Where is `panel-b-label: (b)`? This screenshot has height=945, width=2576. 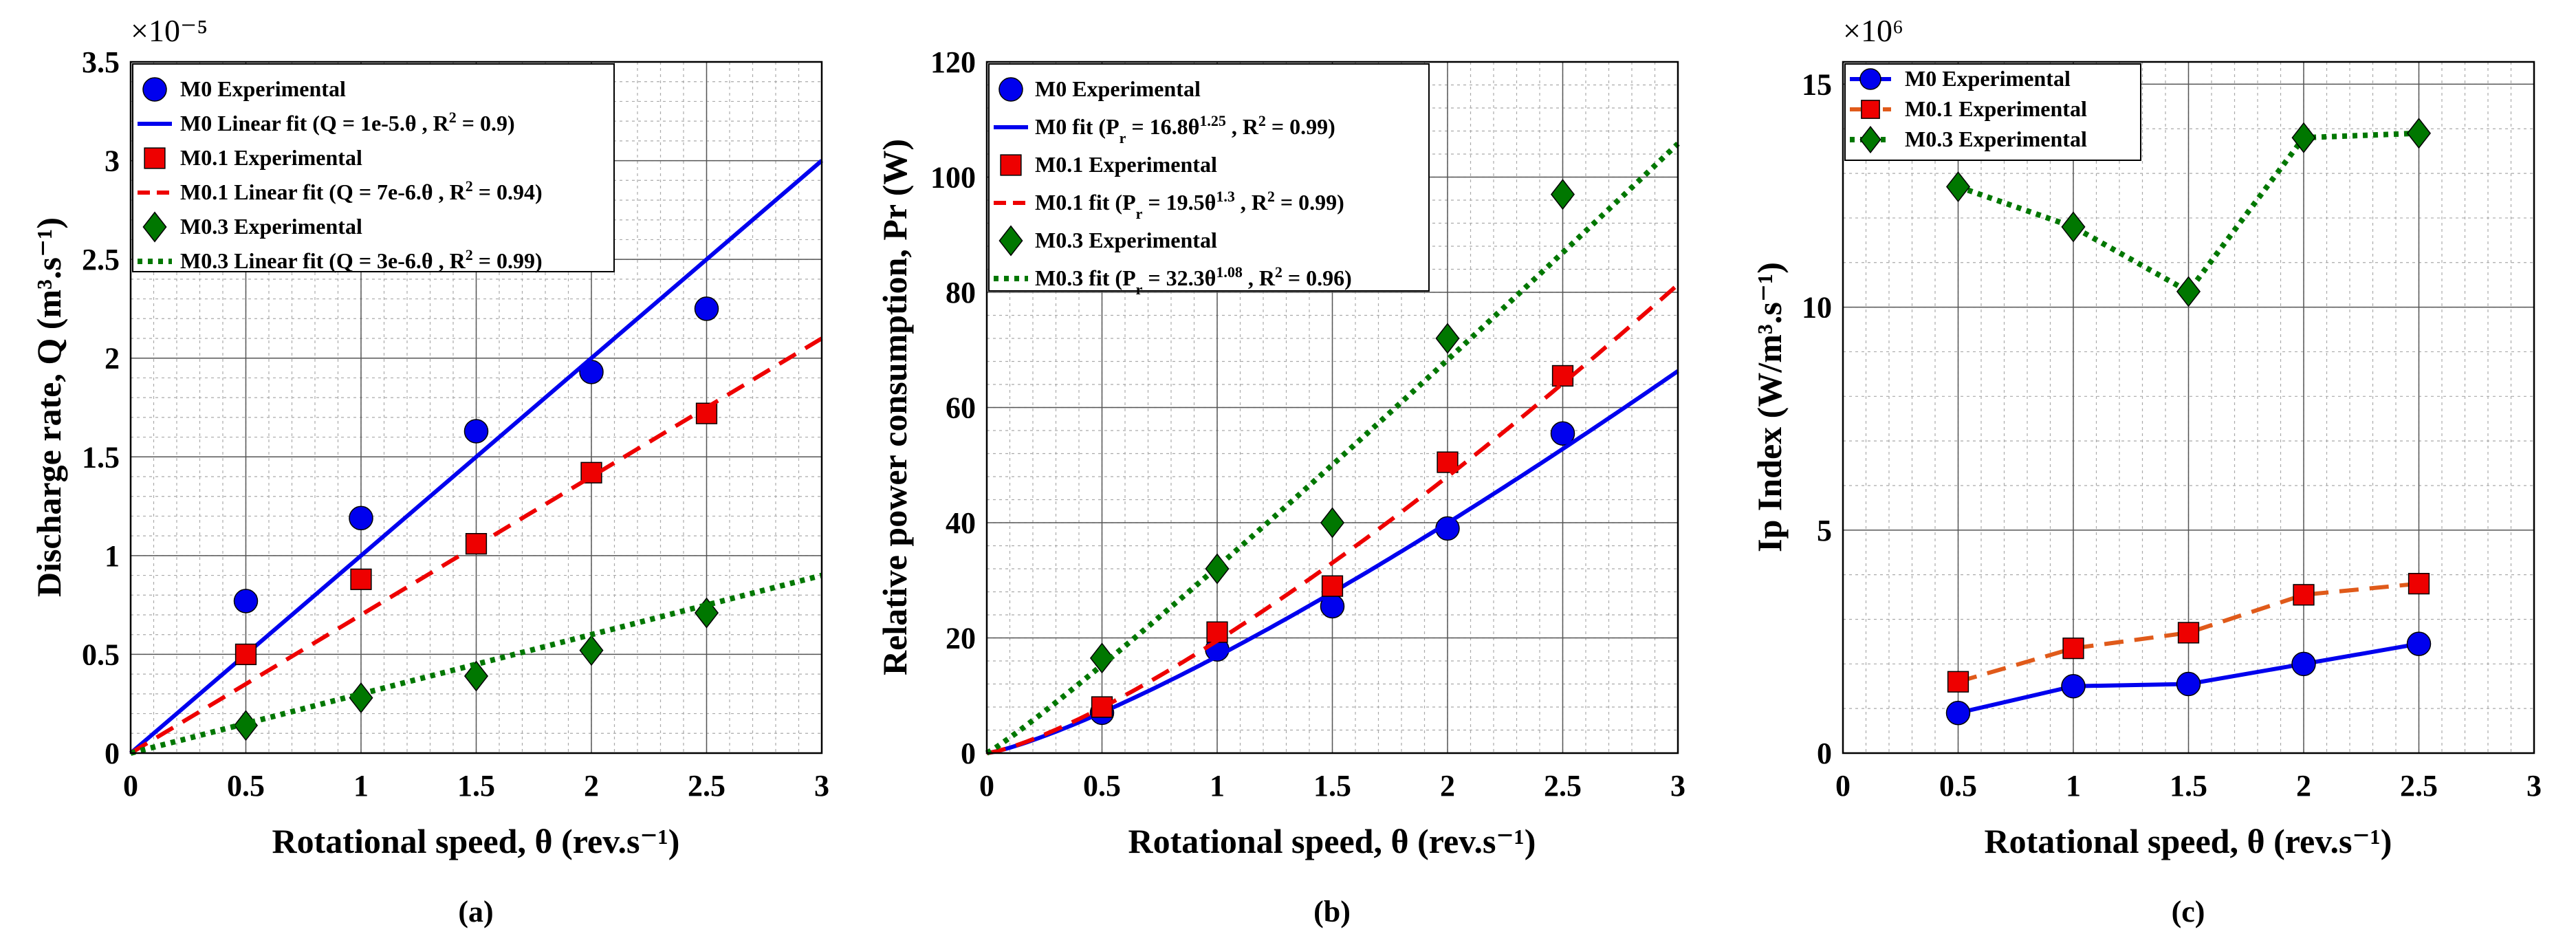 panel-b-label: (b) is located at coordinates (1332, 911).